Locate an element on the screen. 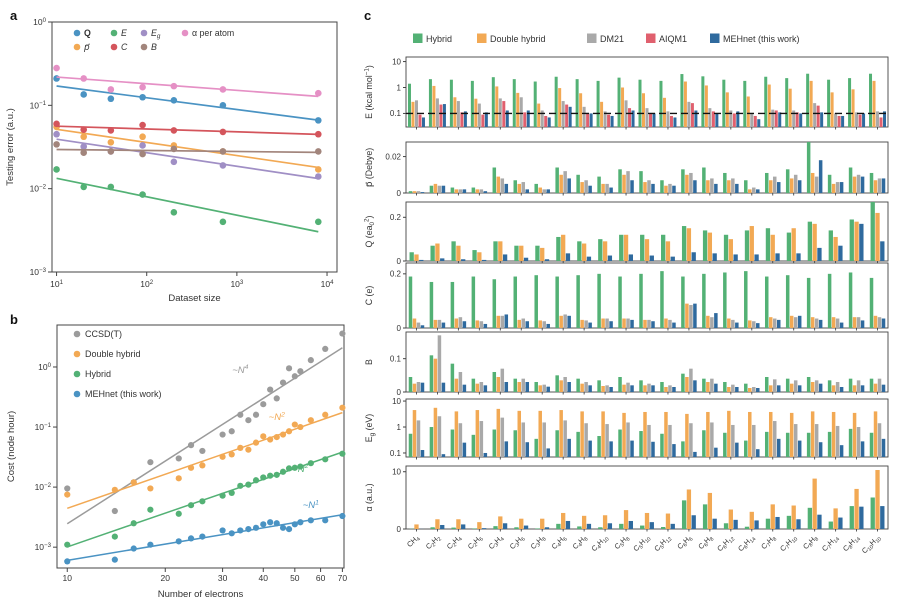 This screenshot has height=607, width=901. y-tick-label: 0 is located at coordinates (399, 193).